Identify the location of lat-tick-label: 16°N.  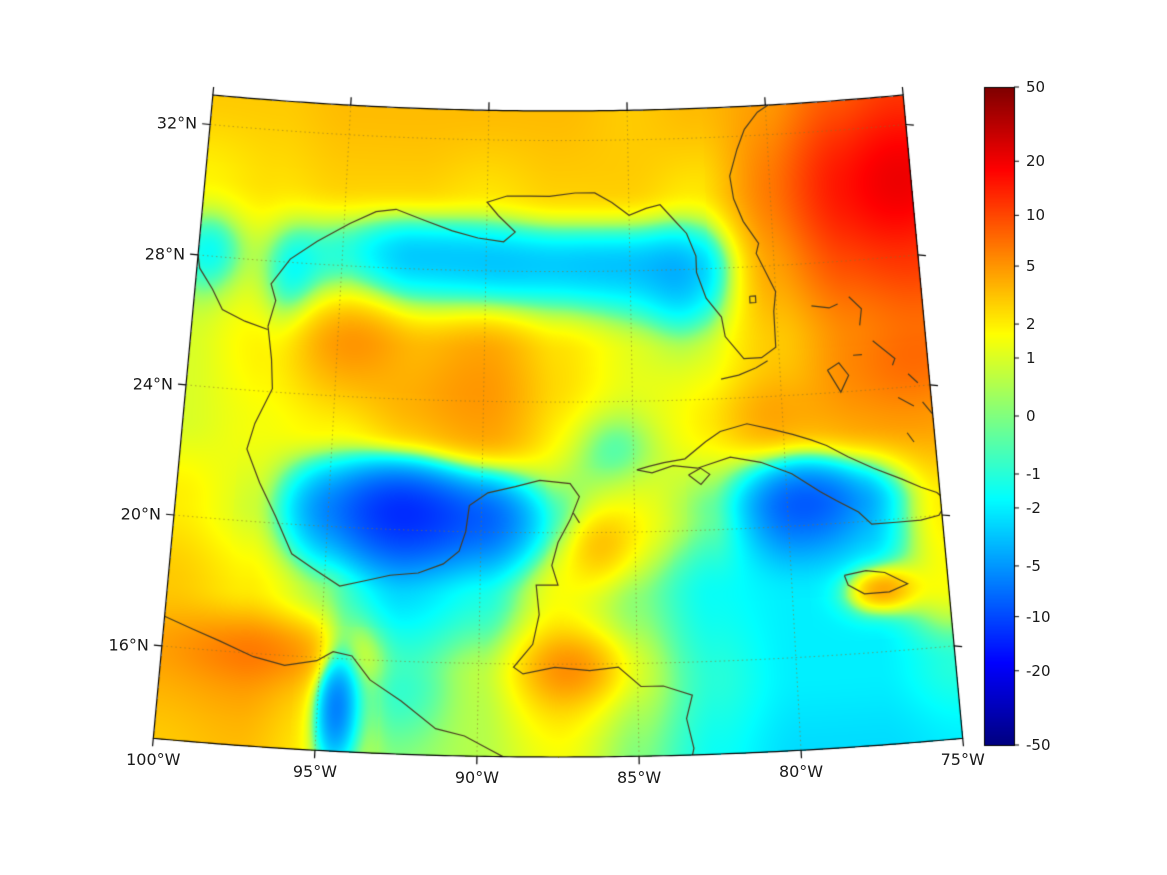
(128, 645).